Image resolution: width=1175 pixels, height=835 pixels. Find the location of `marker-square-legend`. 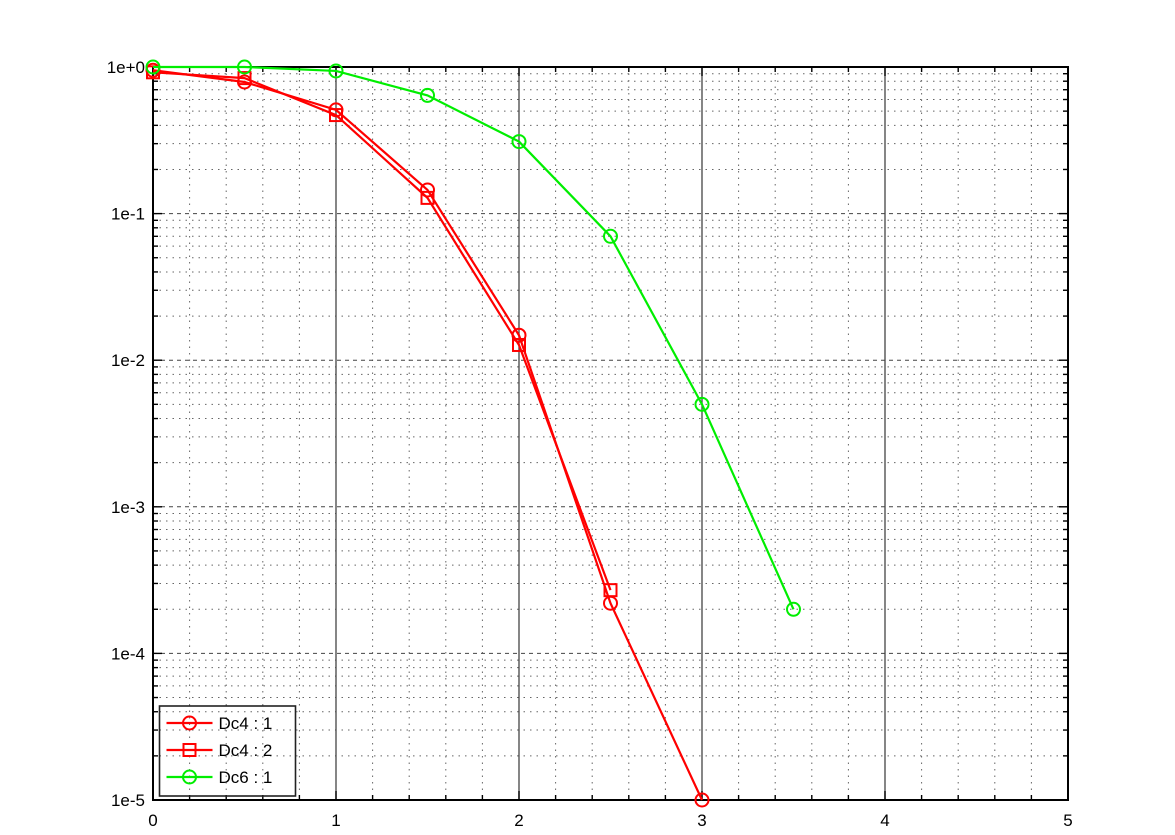

marker-square-legend is located at coordinates (189, 750).